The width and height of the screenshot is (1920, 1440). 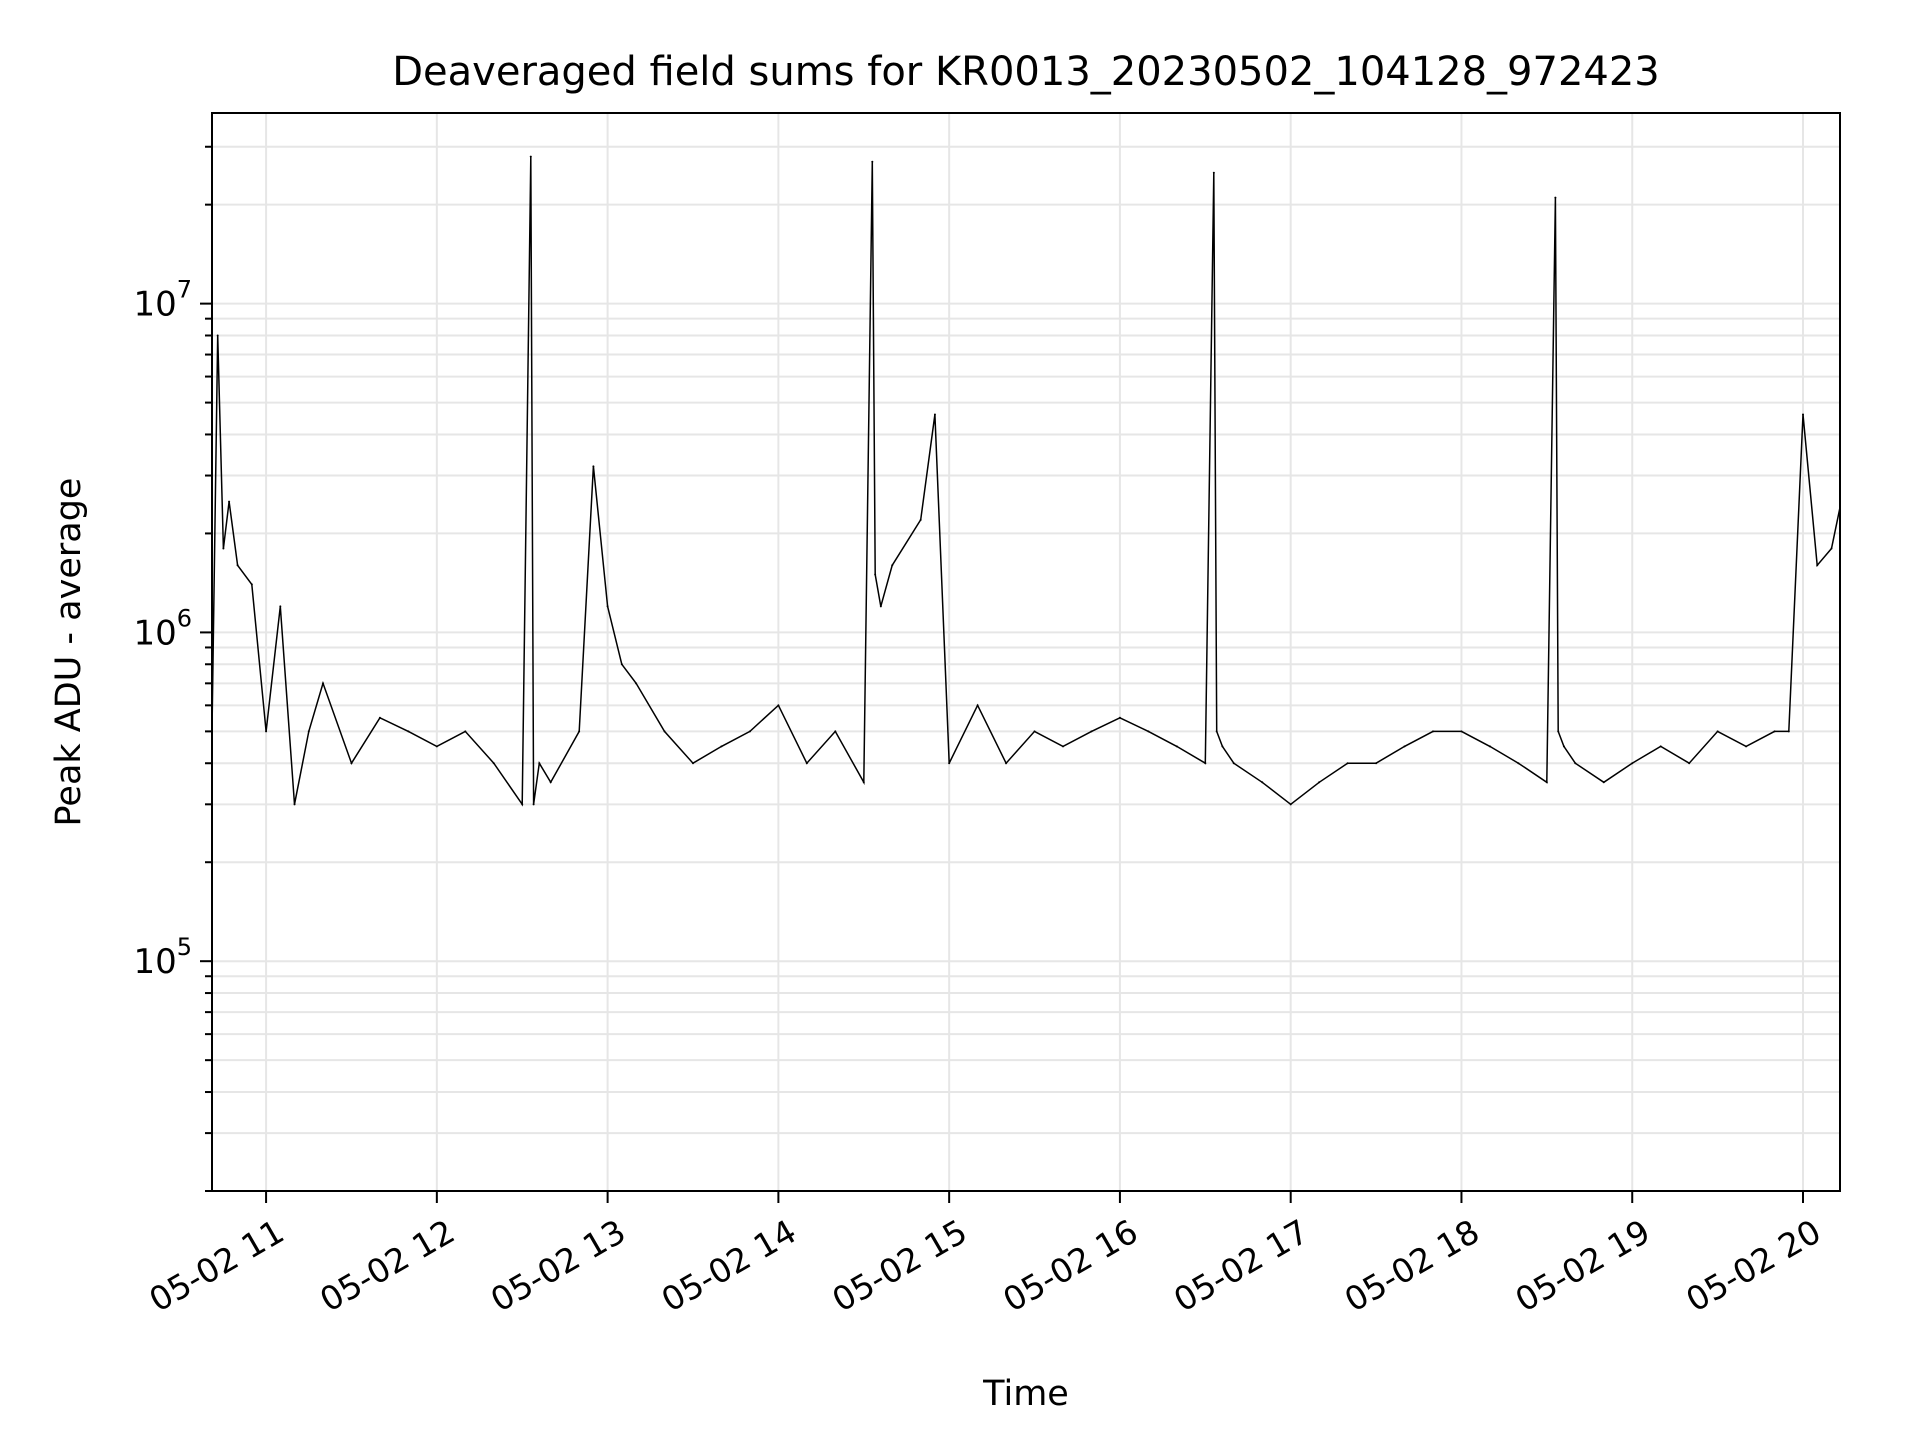 What do you see at coordinates (184, 618) in the screenshot?
I see `y-tick-exponent: 6` at bounding box center [184, 618].